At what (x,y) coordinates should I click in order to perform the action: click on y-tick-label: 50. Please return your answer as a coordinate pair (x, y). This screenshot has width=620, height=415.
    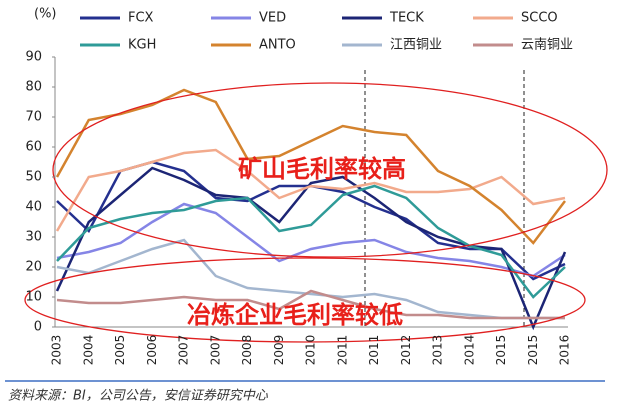
    Looking at the image, I should click on (33, 177).